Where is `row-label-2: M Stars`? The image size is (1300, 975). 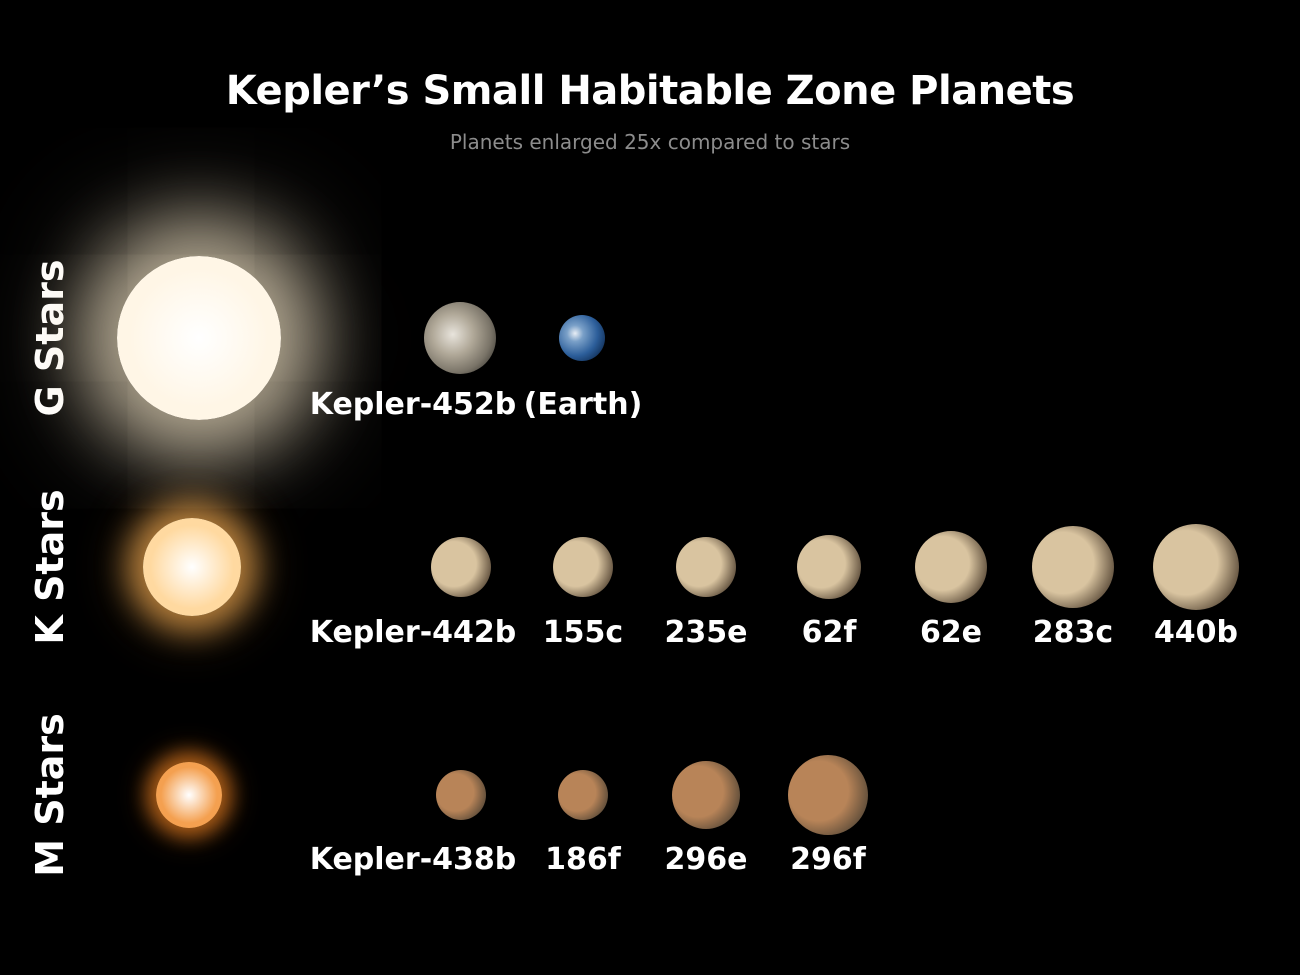
row-label-2: M Stars is located at coordinates (50, 795).